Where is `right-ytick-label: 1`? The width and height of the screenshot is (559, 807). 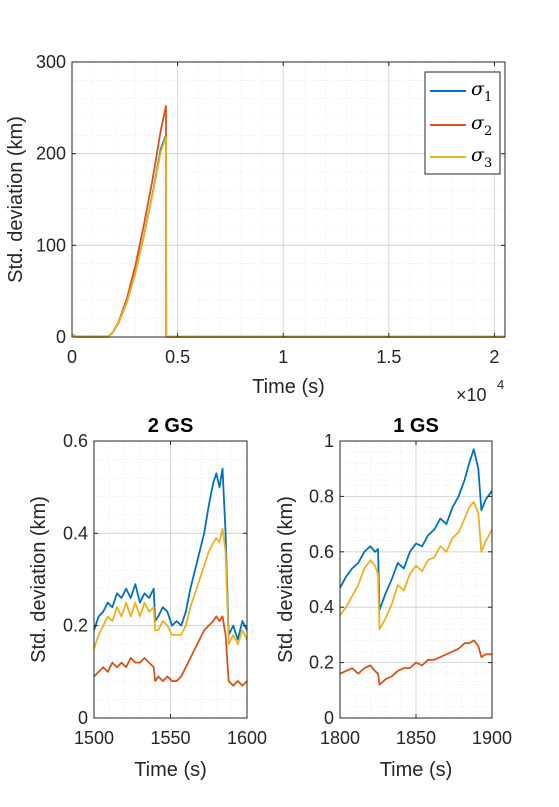
right-ytick-label: 1 is located at coordinates (329, 441).